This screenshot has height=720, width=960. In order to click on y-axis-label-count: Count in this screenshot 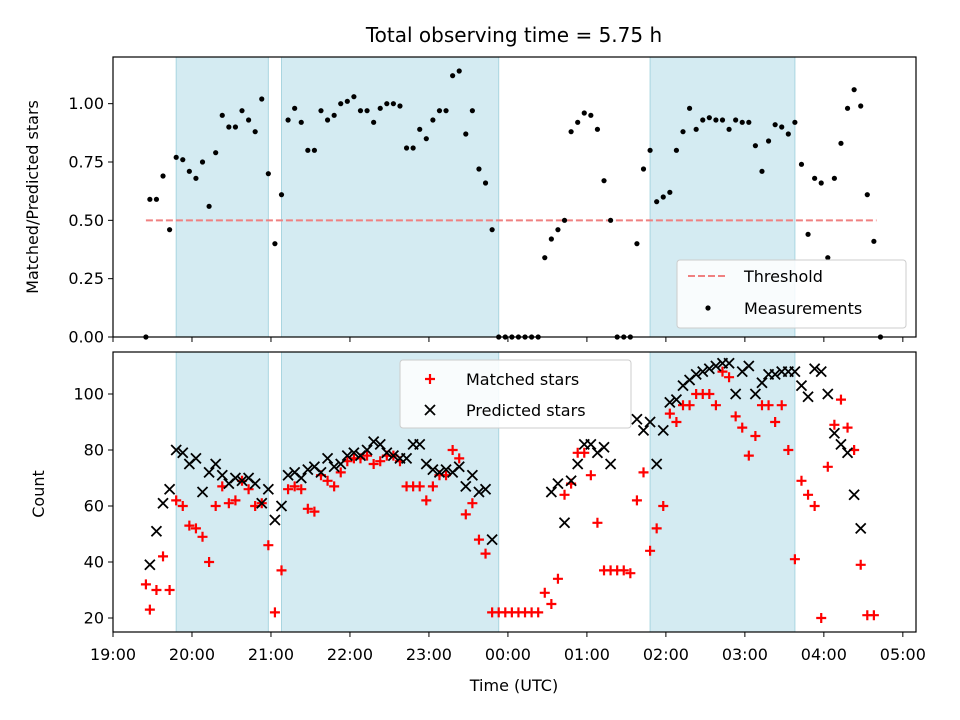, I will do `click(38, 494)`.